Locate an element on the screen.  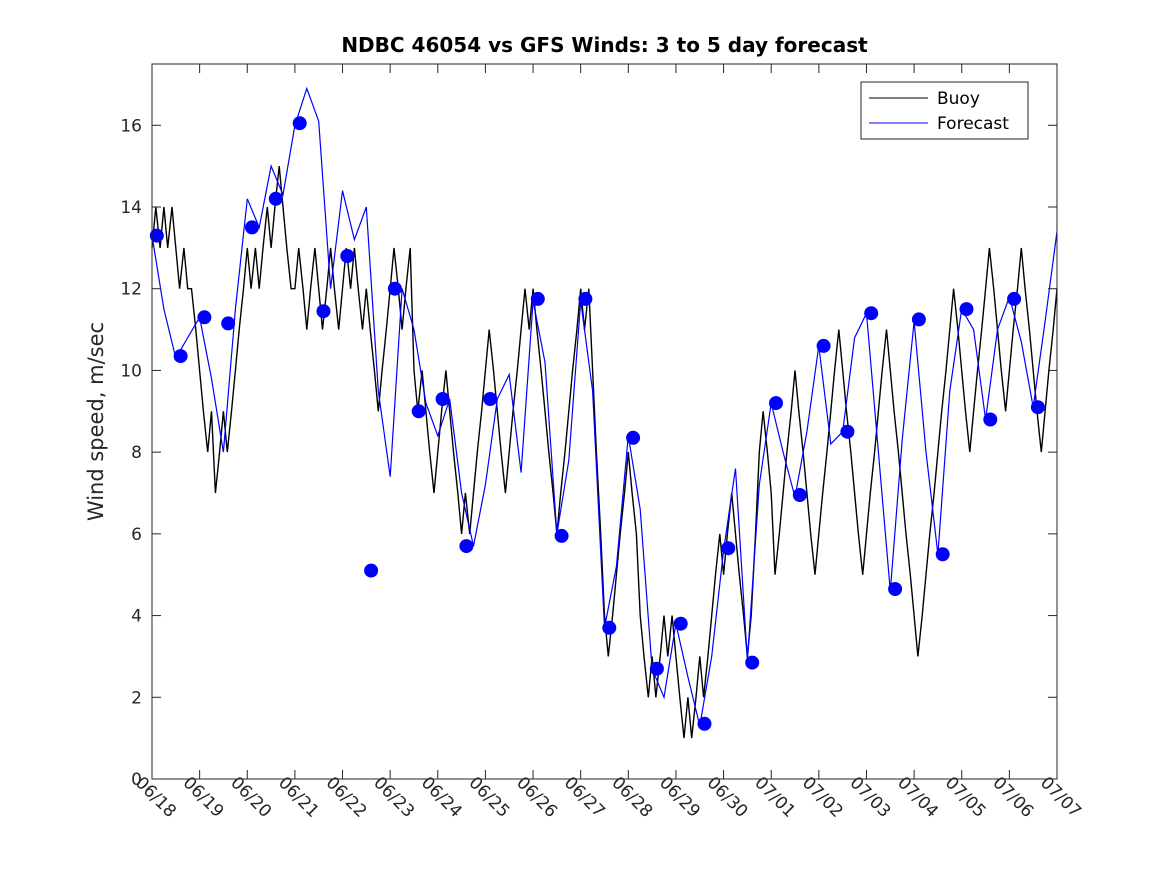
y-tick-label: 4 is located at coordinates (136, 617).